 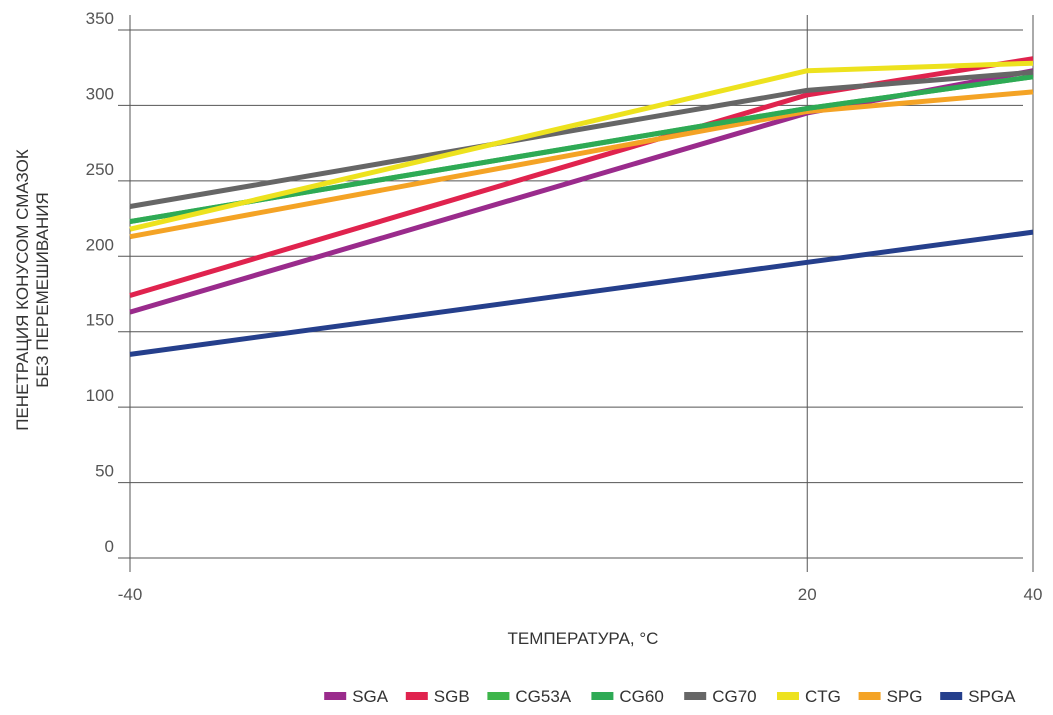 I want to click on legend-item-ctg: CTG, so click(x=809, y=696).